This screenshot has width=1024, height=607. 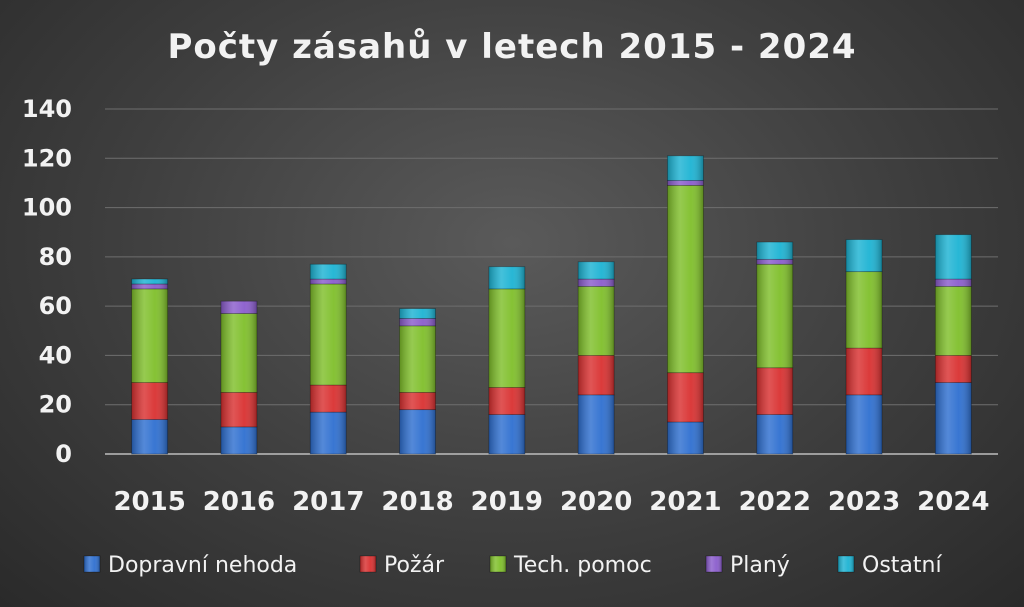 What do you see at coordinates (149, 502) in the screenshot?
I see `x-tick-label: 2015` at bounding box center [149, 502].